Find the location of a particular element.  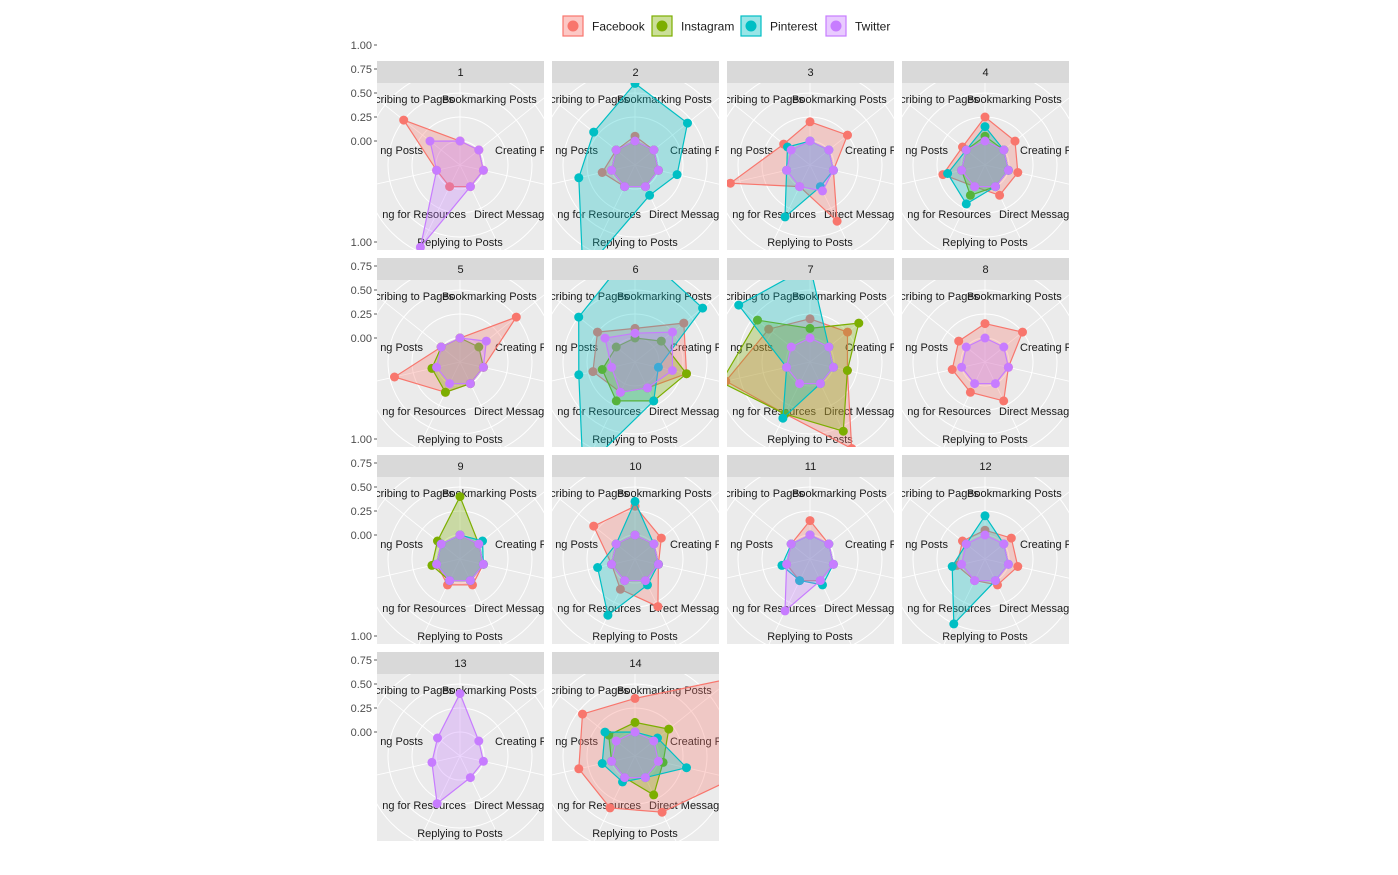

facet-strip-label: 10 is located at coordinates (635, 467).